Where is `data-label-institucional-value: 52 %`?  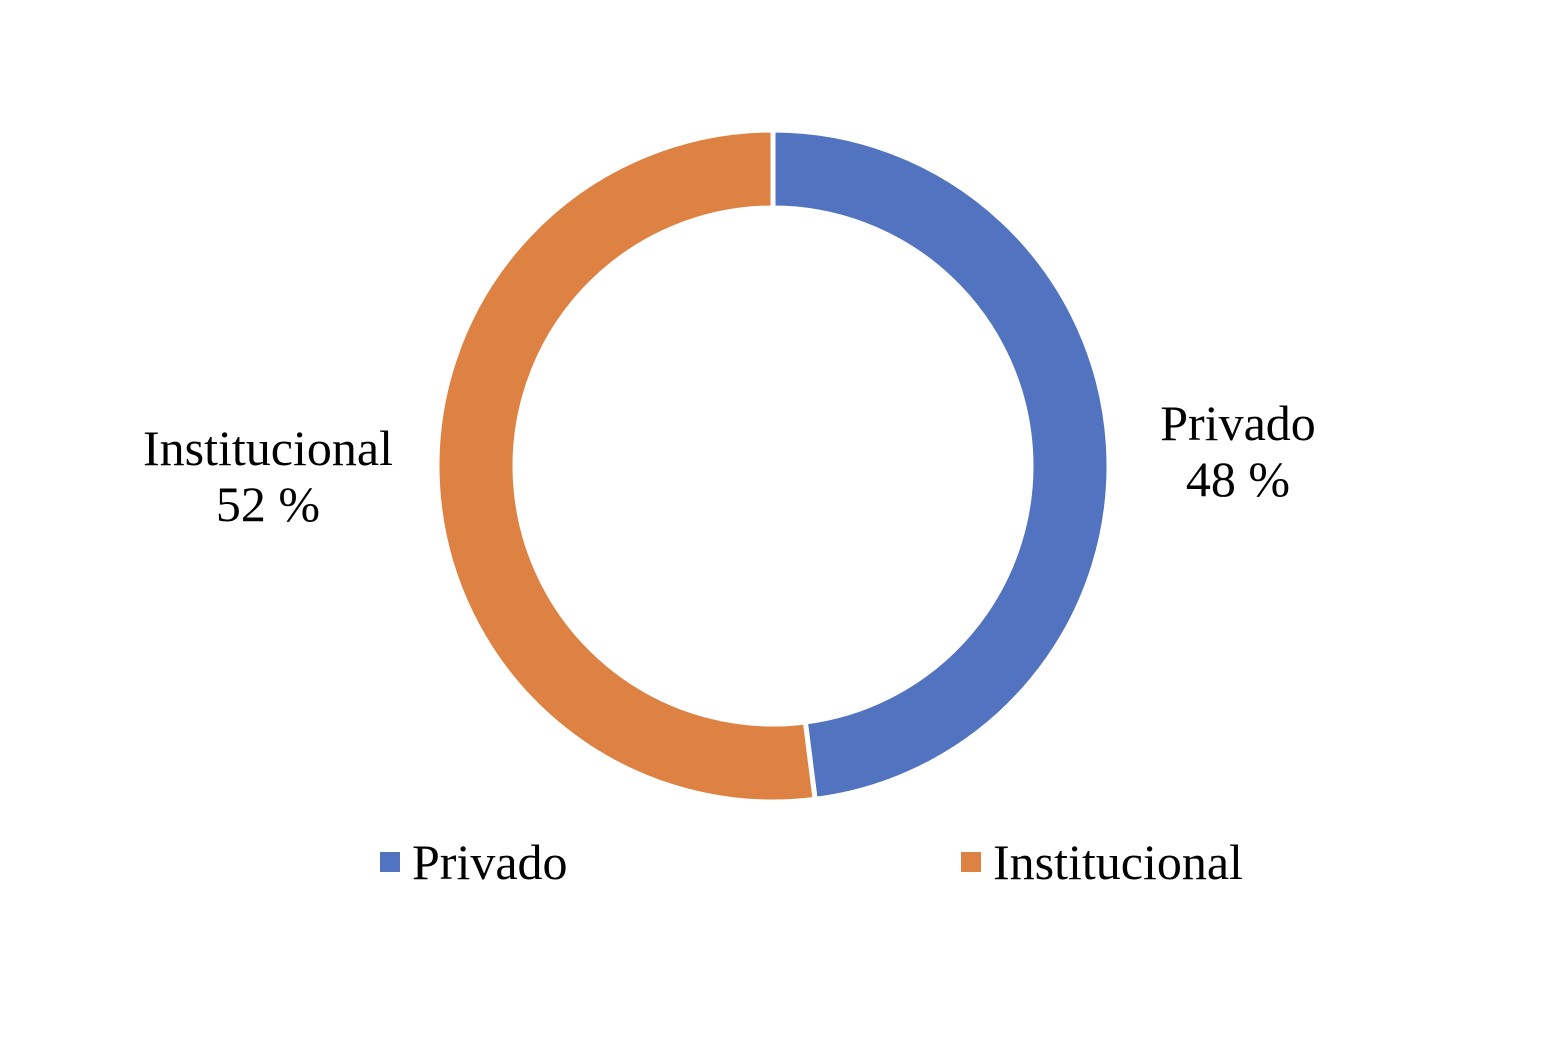
data-label-institucional-value: 52 % is located at coordinates (268, 504).